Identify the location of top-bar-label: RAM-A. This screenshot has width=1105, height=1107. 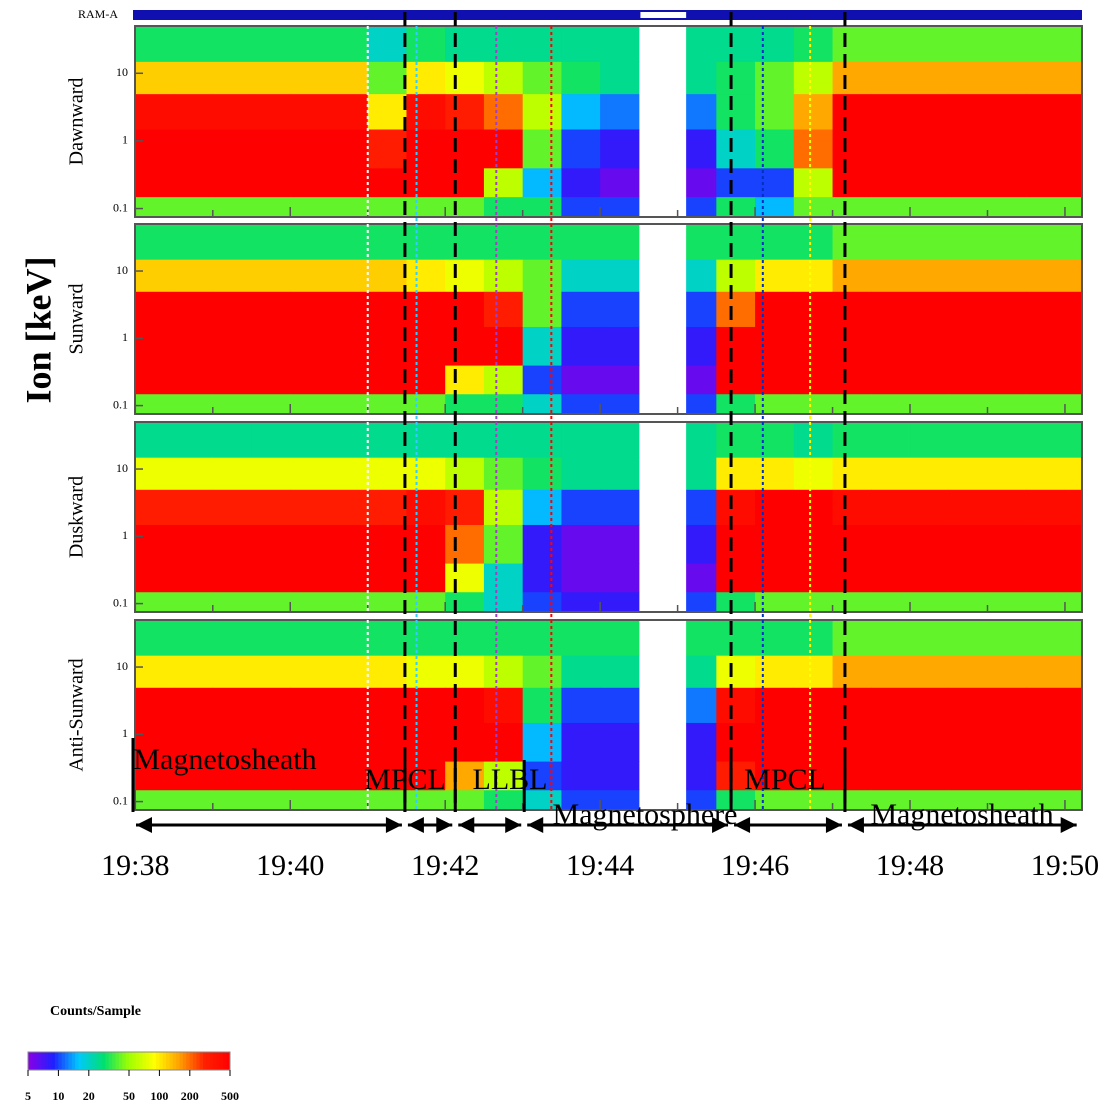
(98, 14).